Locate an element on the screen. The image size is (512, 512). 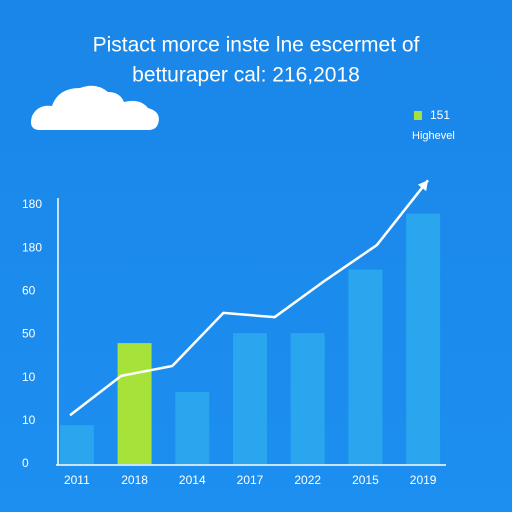
cloud is located at coordinates (95, 107).